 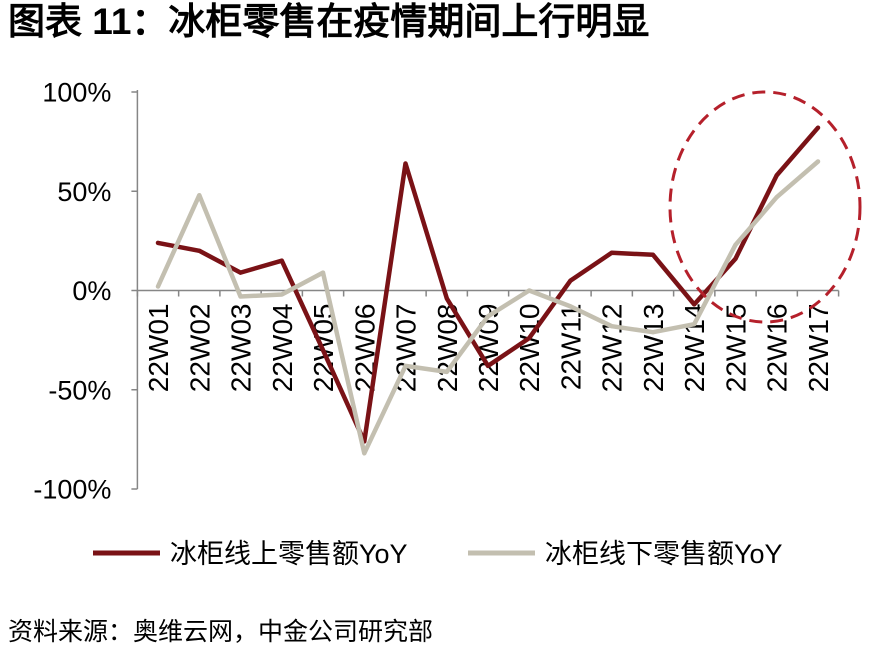 I want to click on series-2-point-22W09, so click(x=488, y=316).